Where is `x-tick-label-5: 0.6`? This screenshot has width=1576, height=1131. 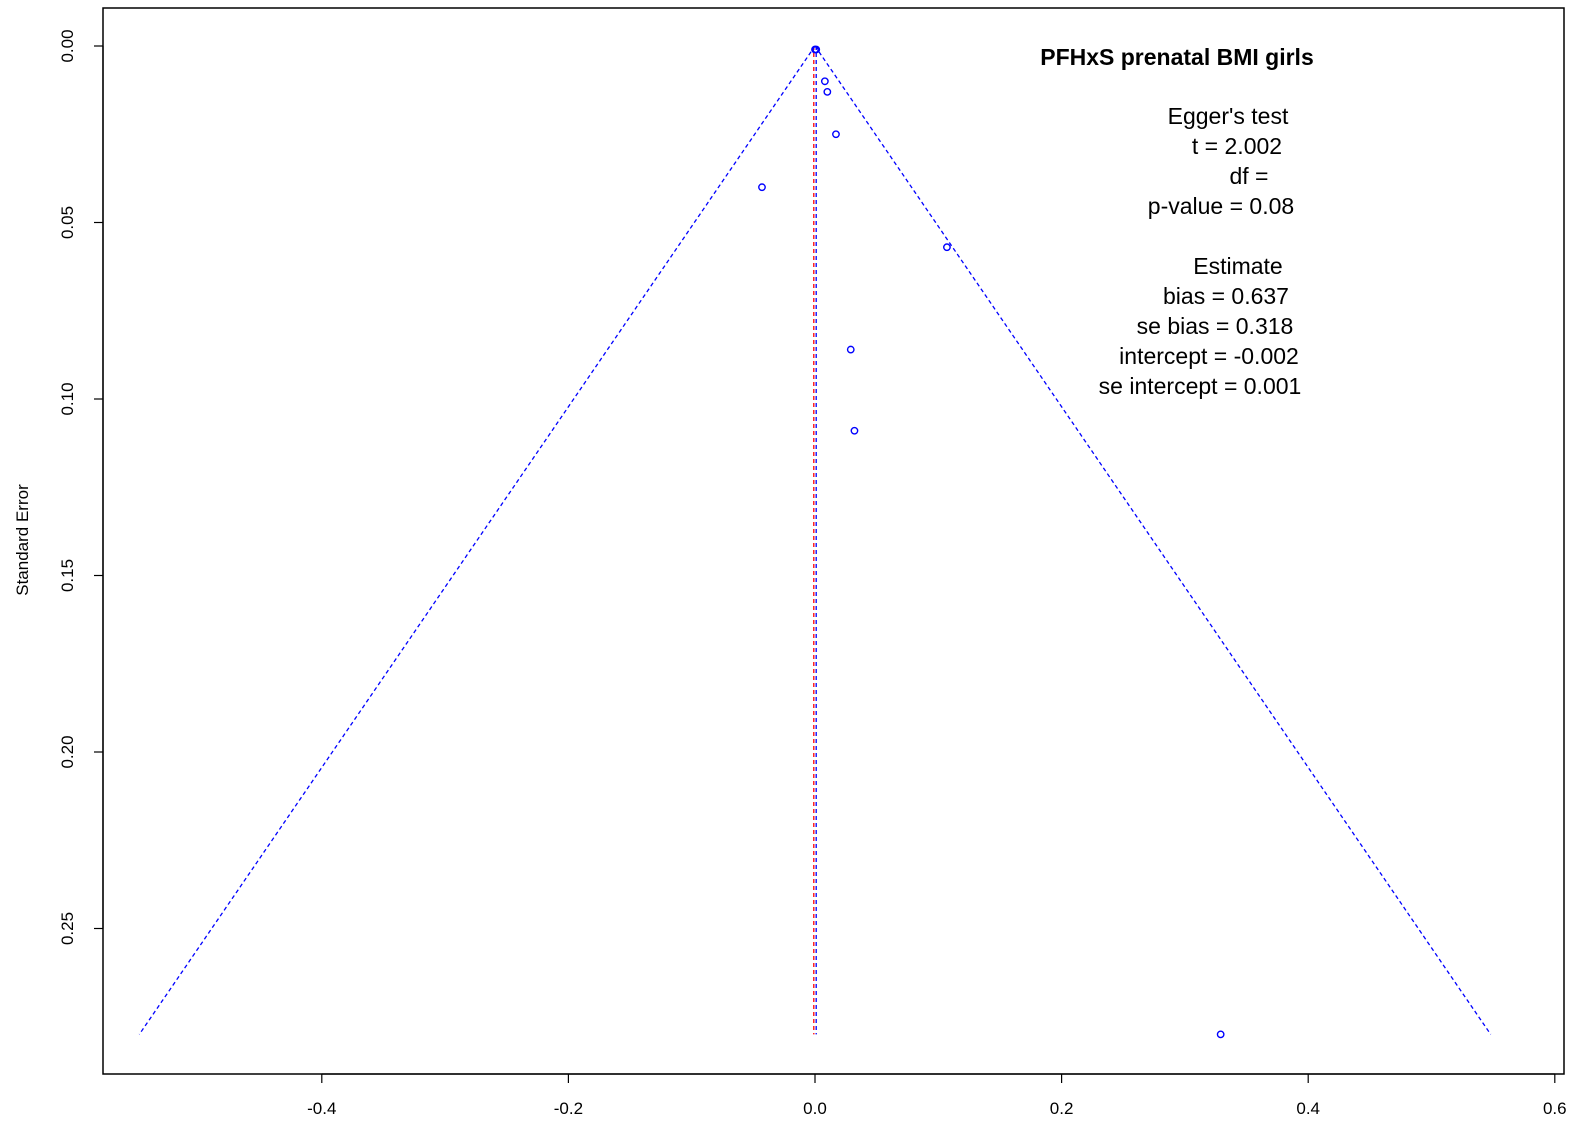
x-tick-label-5: 0.6 is located at coordinates (1555, 1108).